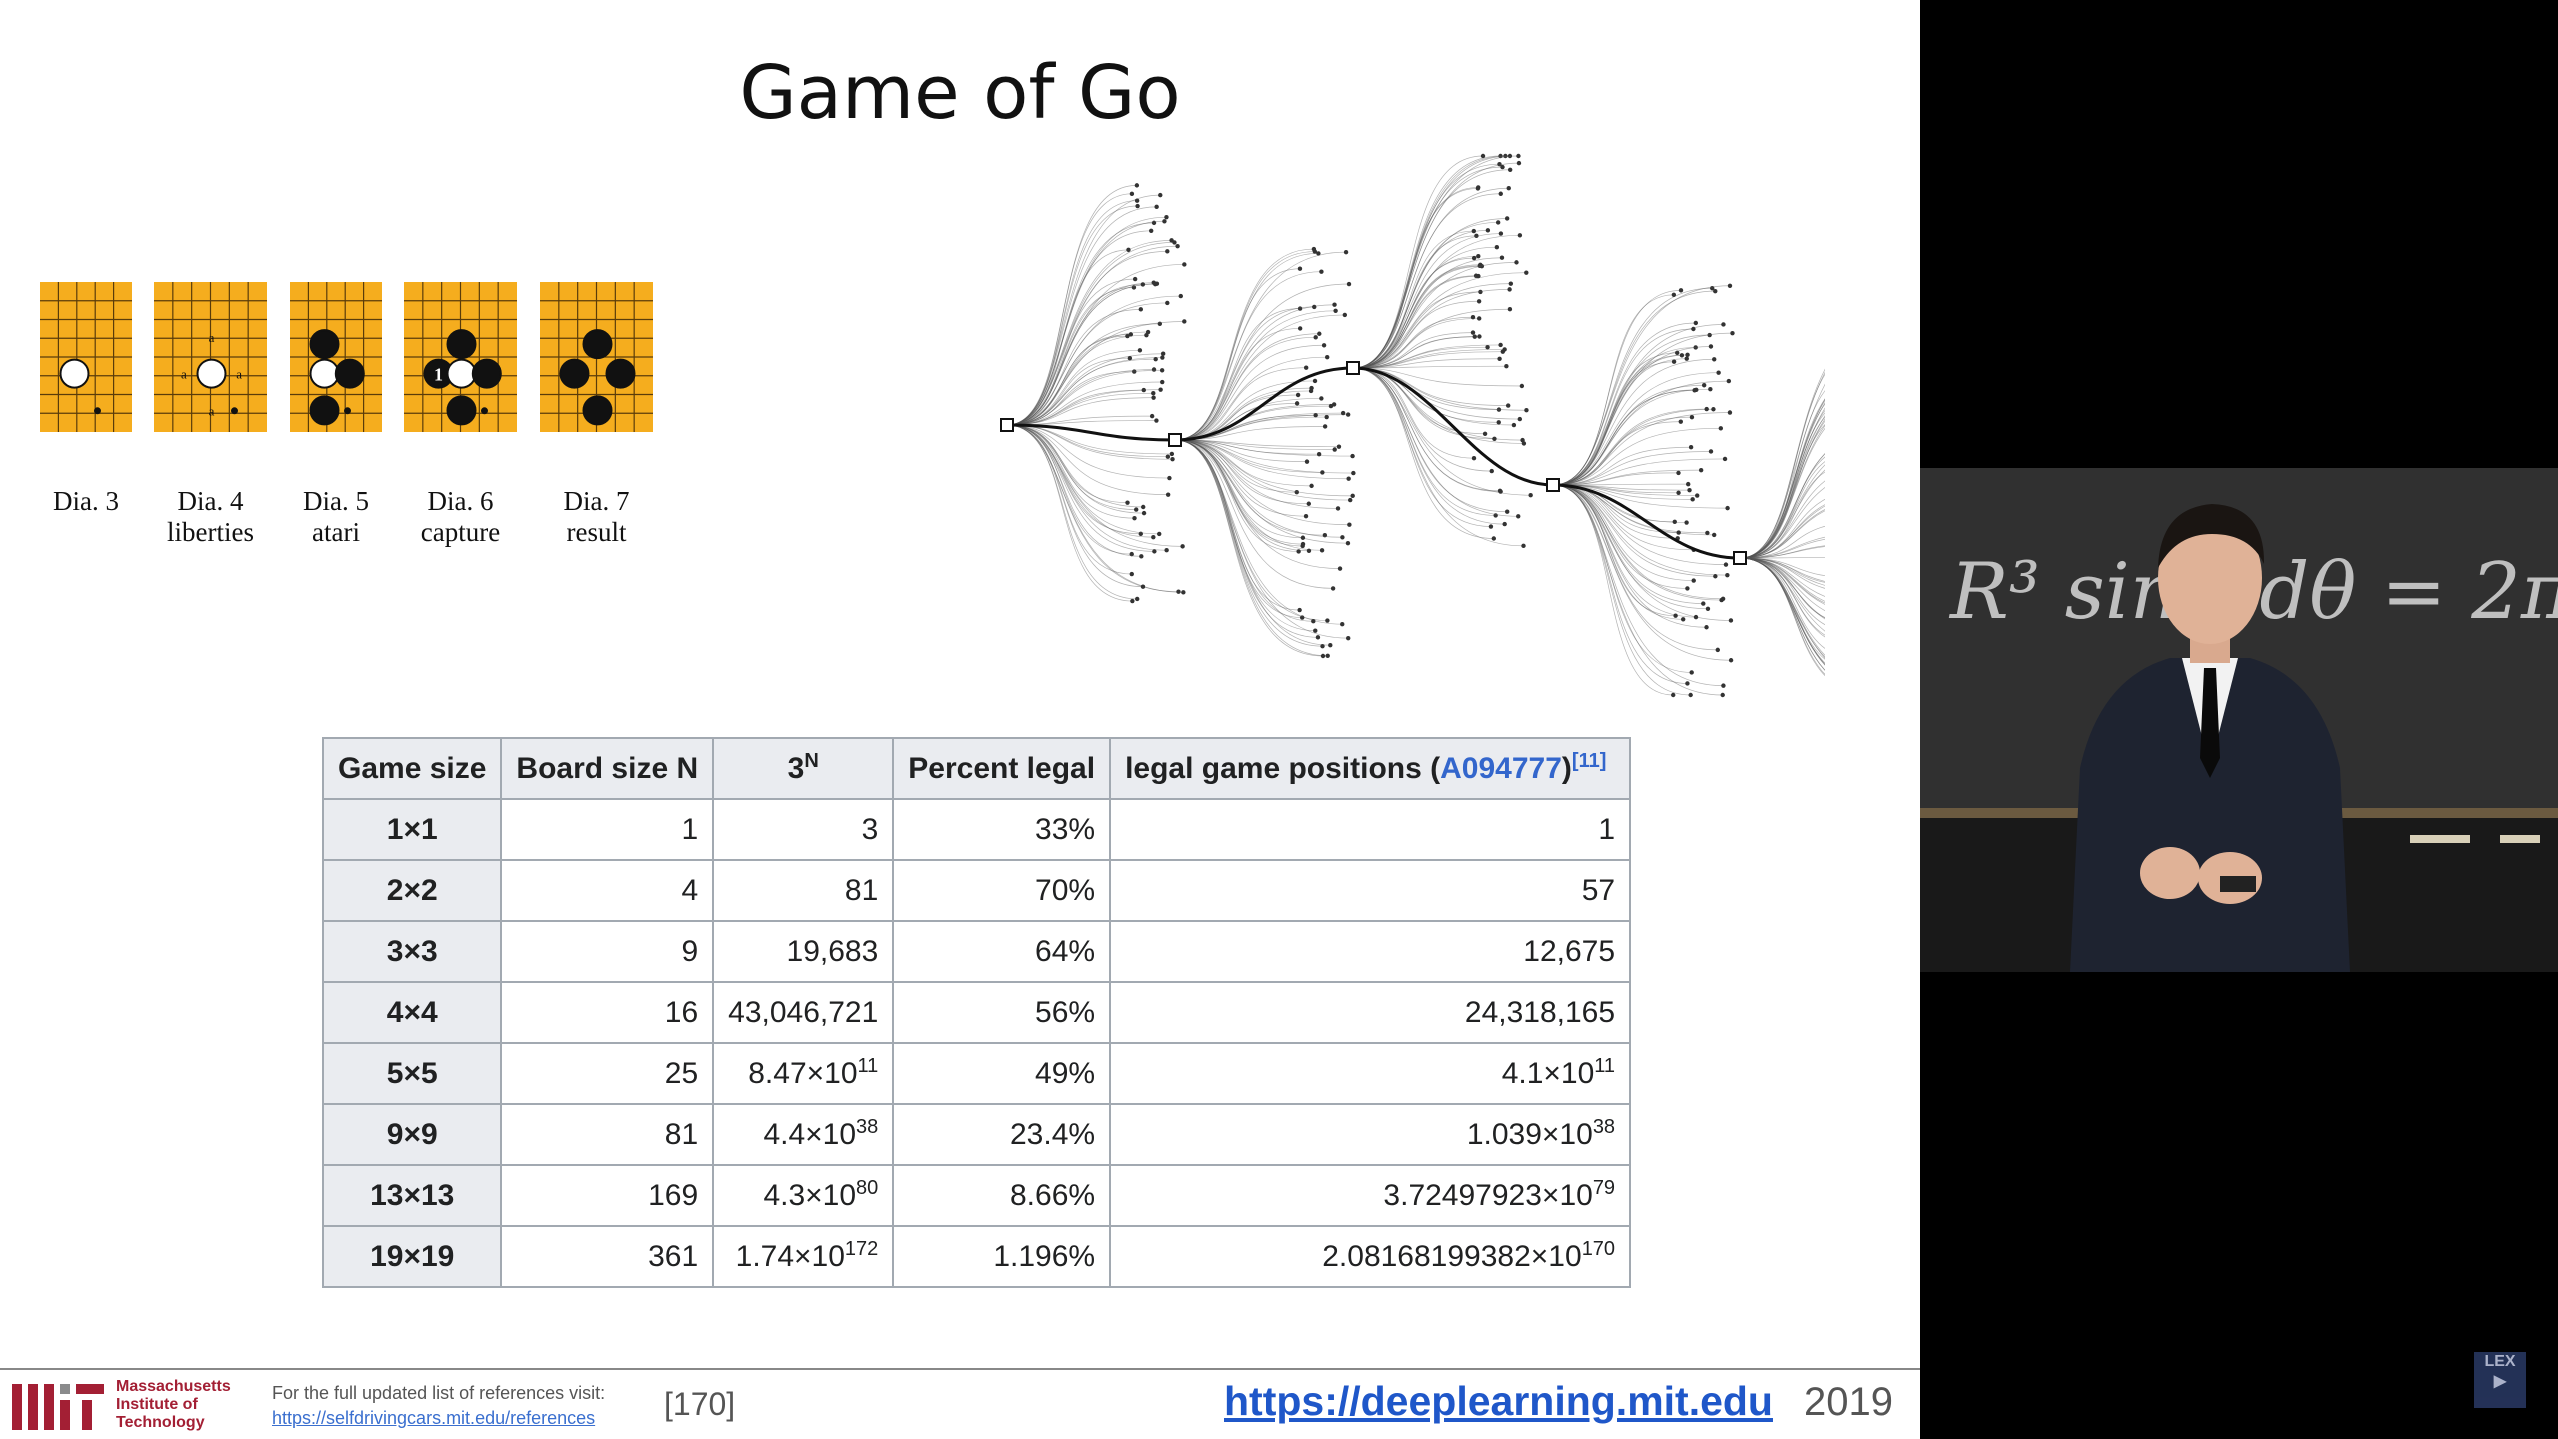 This screenshot has width=2558, height=1439. I want to click on three-base: 4.3×10, so click(810, 1195).